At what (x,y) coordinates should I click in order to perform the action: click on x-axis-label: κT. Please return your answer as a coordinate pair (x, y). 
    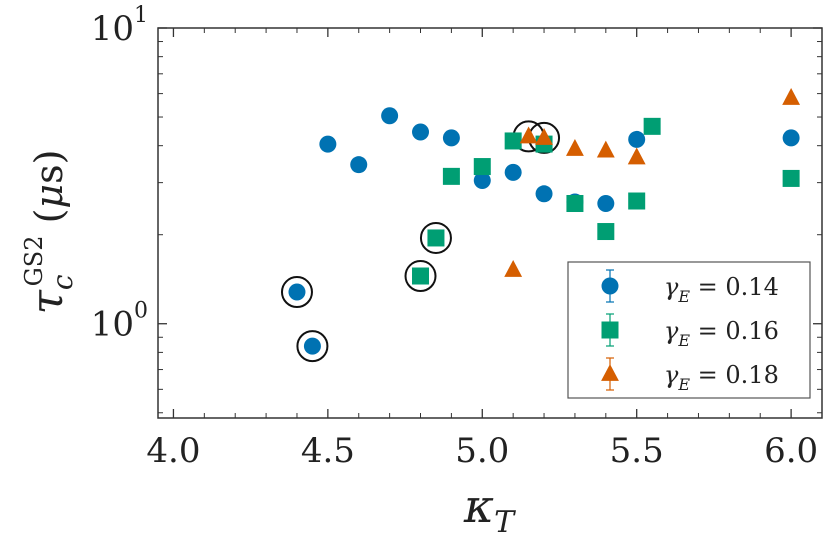
    Looking at the image, I should click on (489, 507).